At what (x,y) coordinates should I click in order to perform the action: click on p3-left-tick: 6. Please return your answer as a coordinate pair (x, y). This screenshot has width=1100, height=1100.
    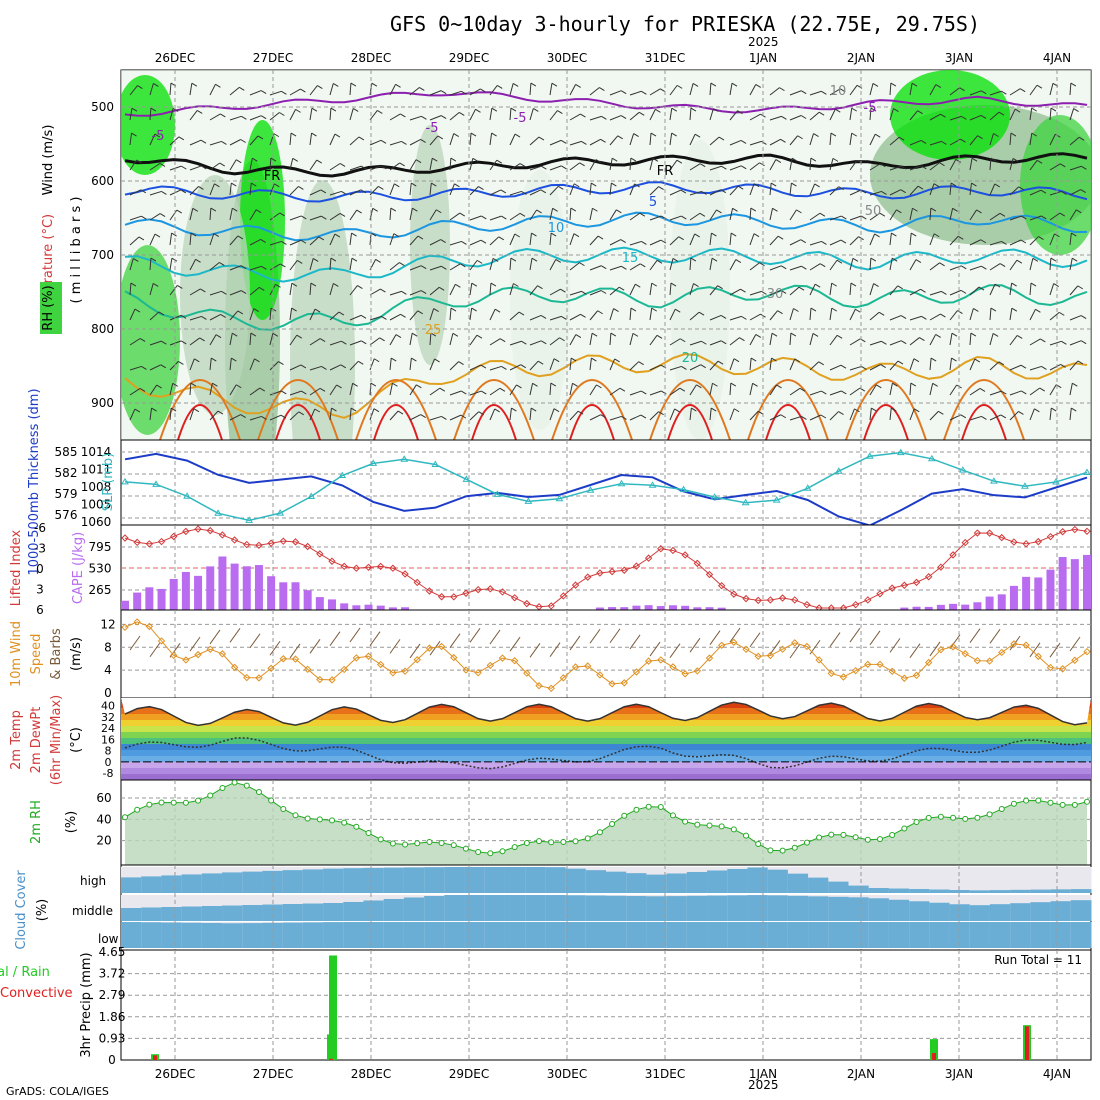
    Looking at the image, I should click on (40, 610).